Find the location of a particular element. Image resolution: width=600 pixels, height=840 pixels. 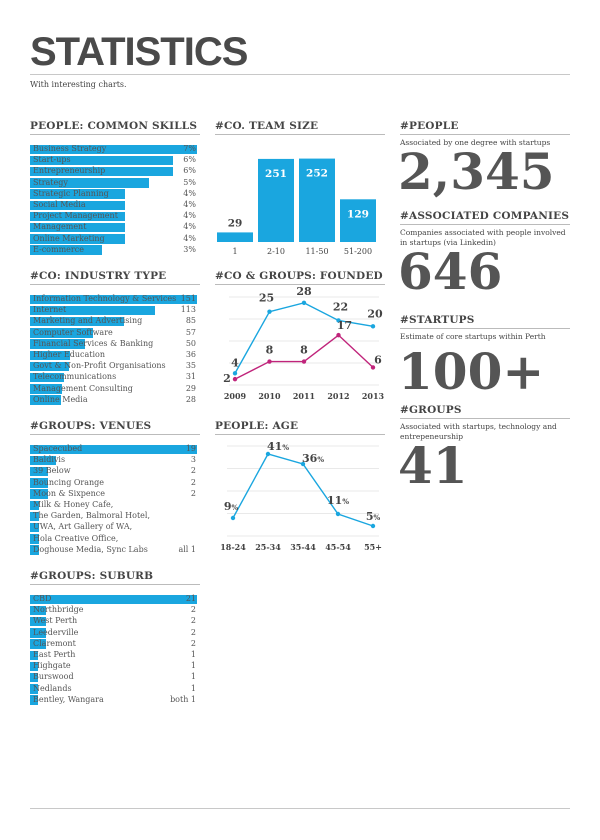

venues-bar-row: Moon & Sixpence 2 is located at coordinates (115, 494).